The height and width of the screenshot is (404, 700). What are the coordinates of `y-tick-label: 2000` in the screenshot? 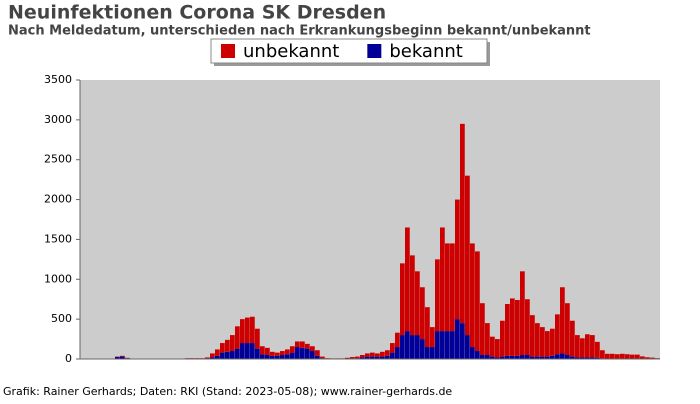 It's located at (58, 199).